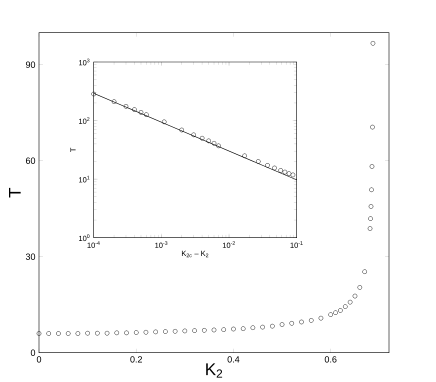 Image resolution: width=436 pixels, height=382 pixels. What do you see at coordinates (214, 370) in the screenshot?
I see `x-axis-title: K$_{2}$` at bounding box center [214, 370].